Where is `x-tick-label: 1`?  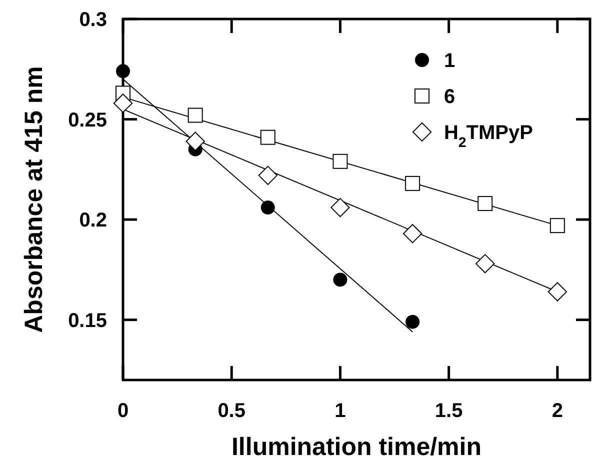 x-tick-label: 1 is located at coordinates (340, 411).